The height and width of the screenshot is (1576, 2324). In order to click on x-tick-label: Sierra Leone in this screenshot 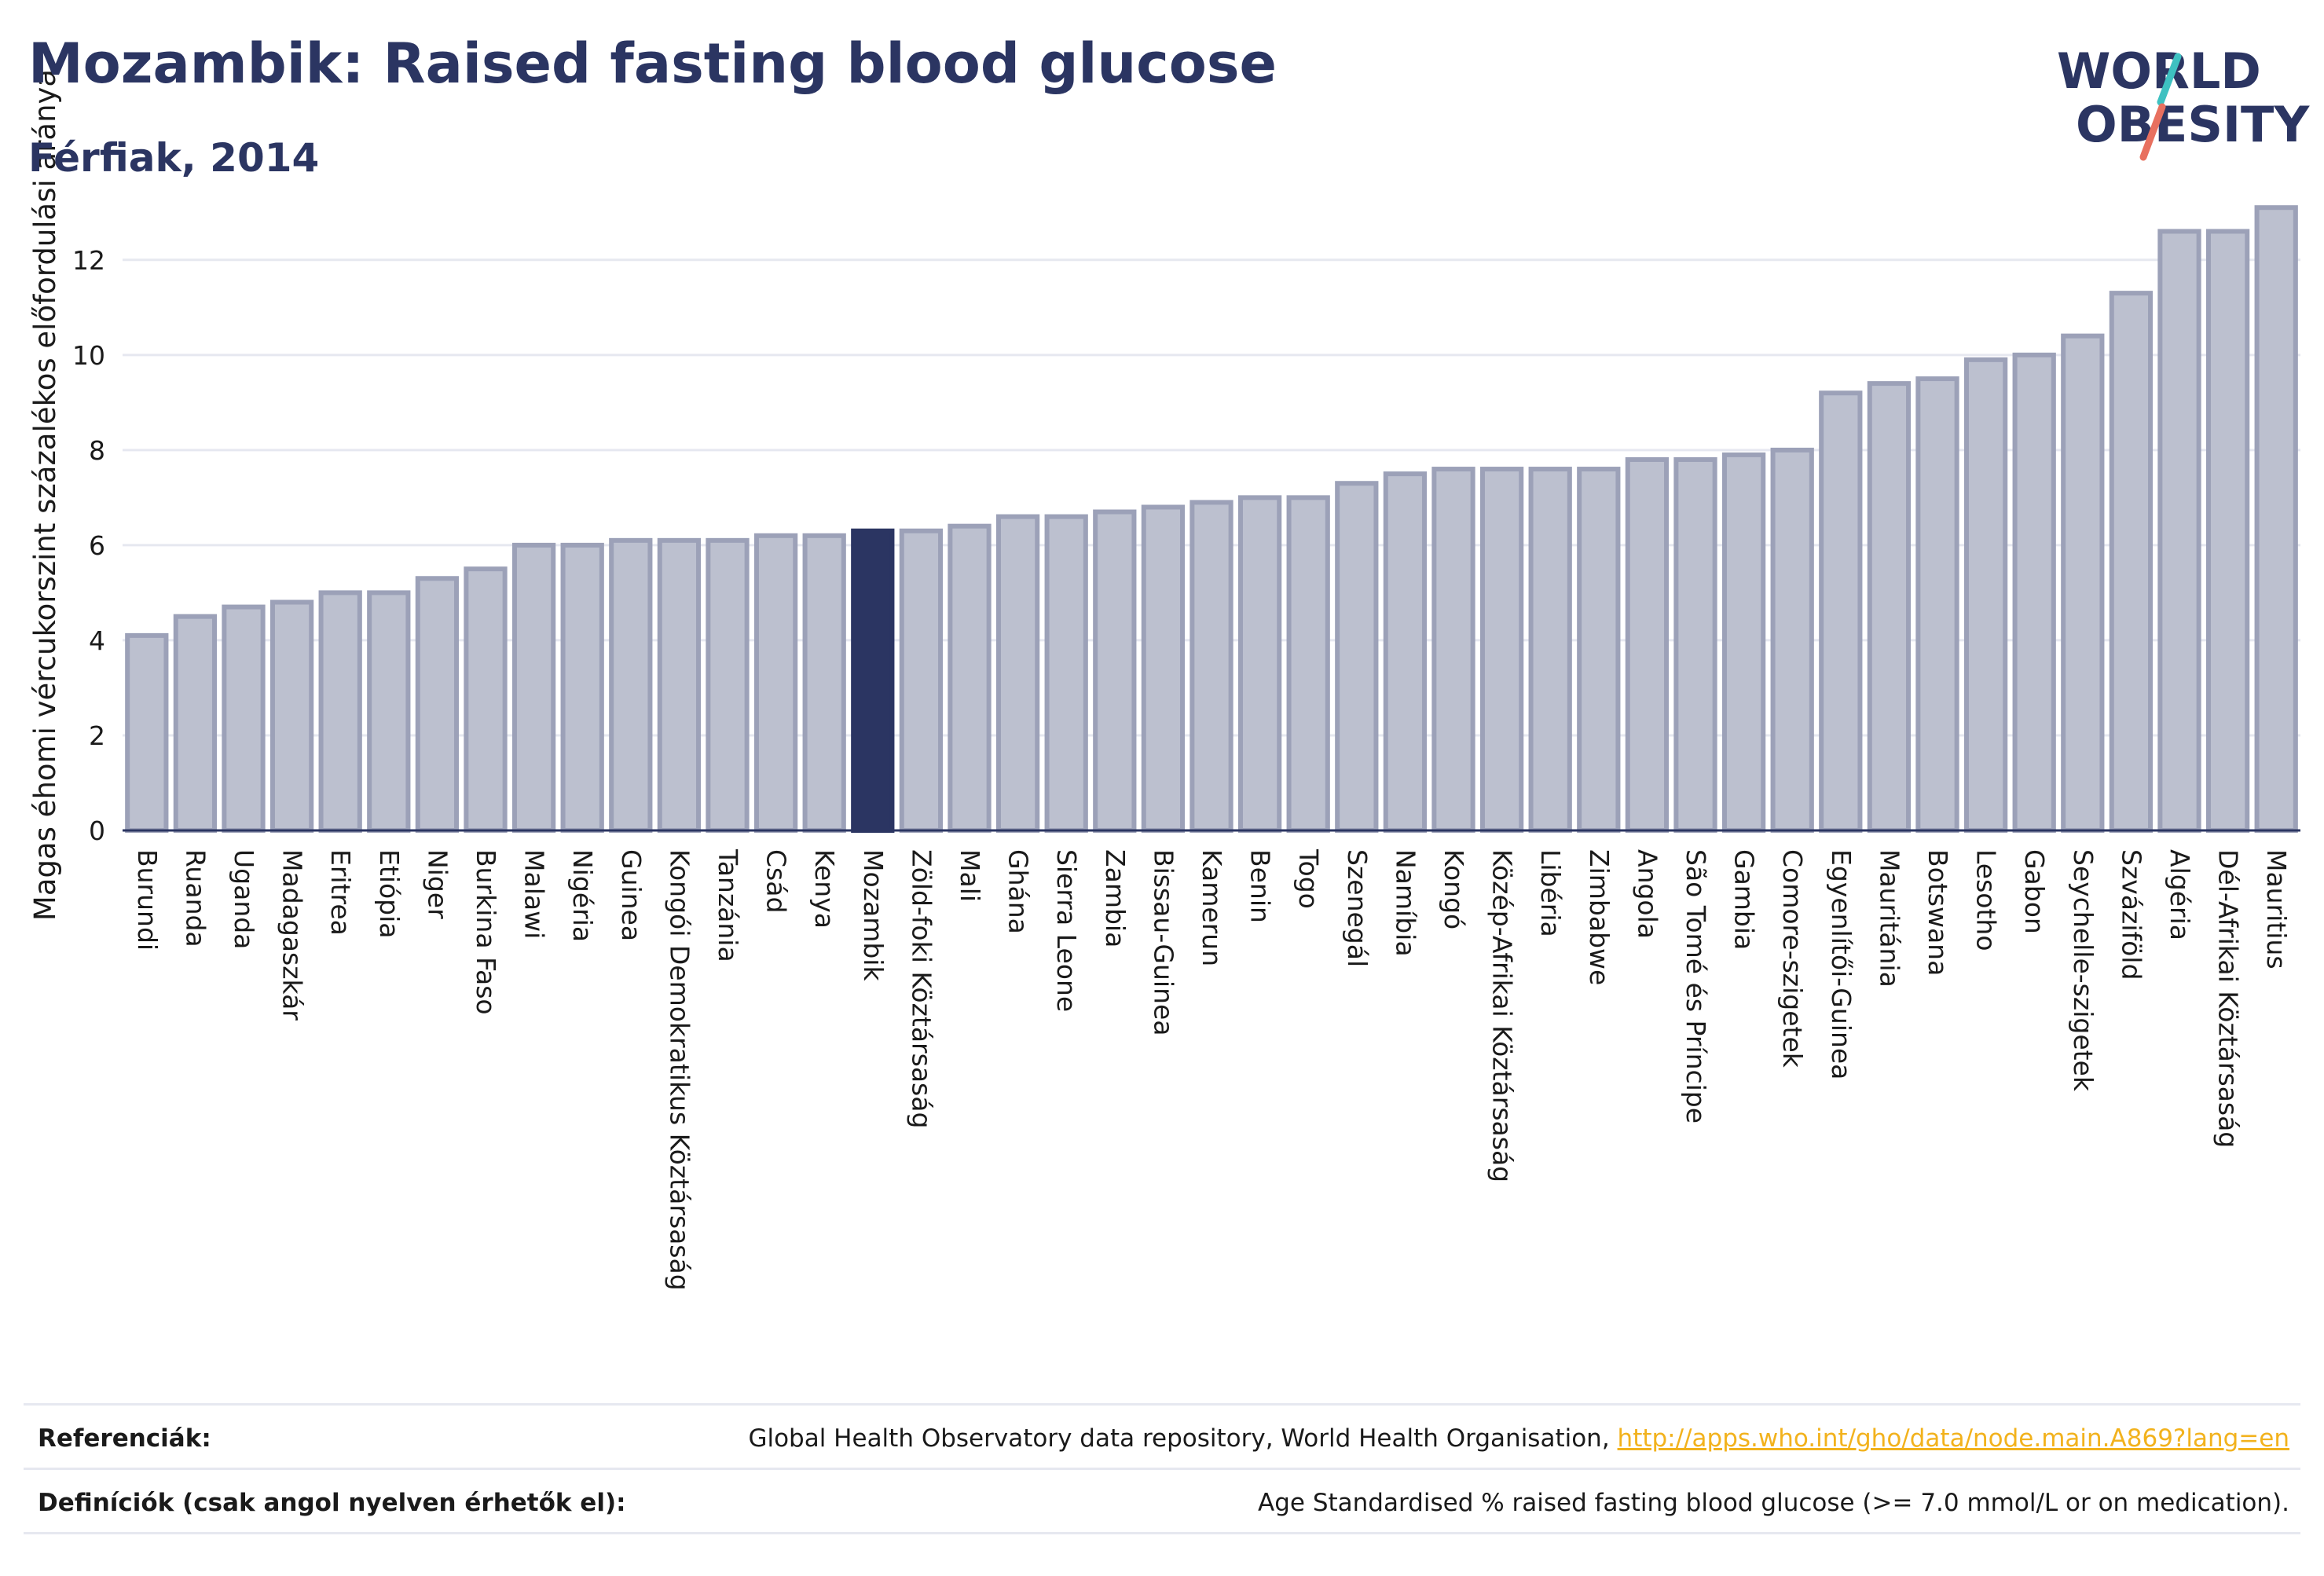, I will do `click(1066, 930)`.